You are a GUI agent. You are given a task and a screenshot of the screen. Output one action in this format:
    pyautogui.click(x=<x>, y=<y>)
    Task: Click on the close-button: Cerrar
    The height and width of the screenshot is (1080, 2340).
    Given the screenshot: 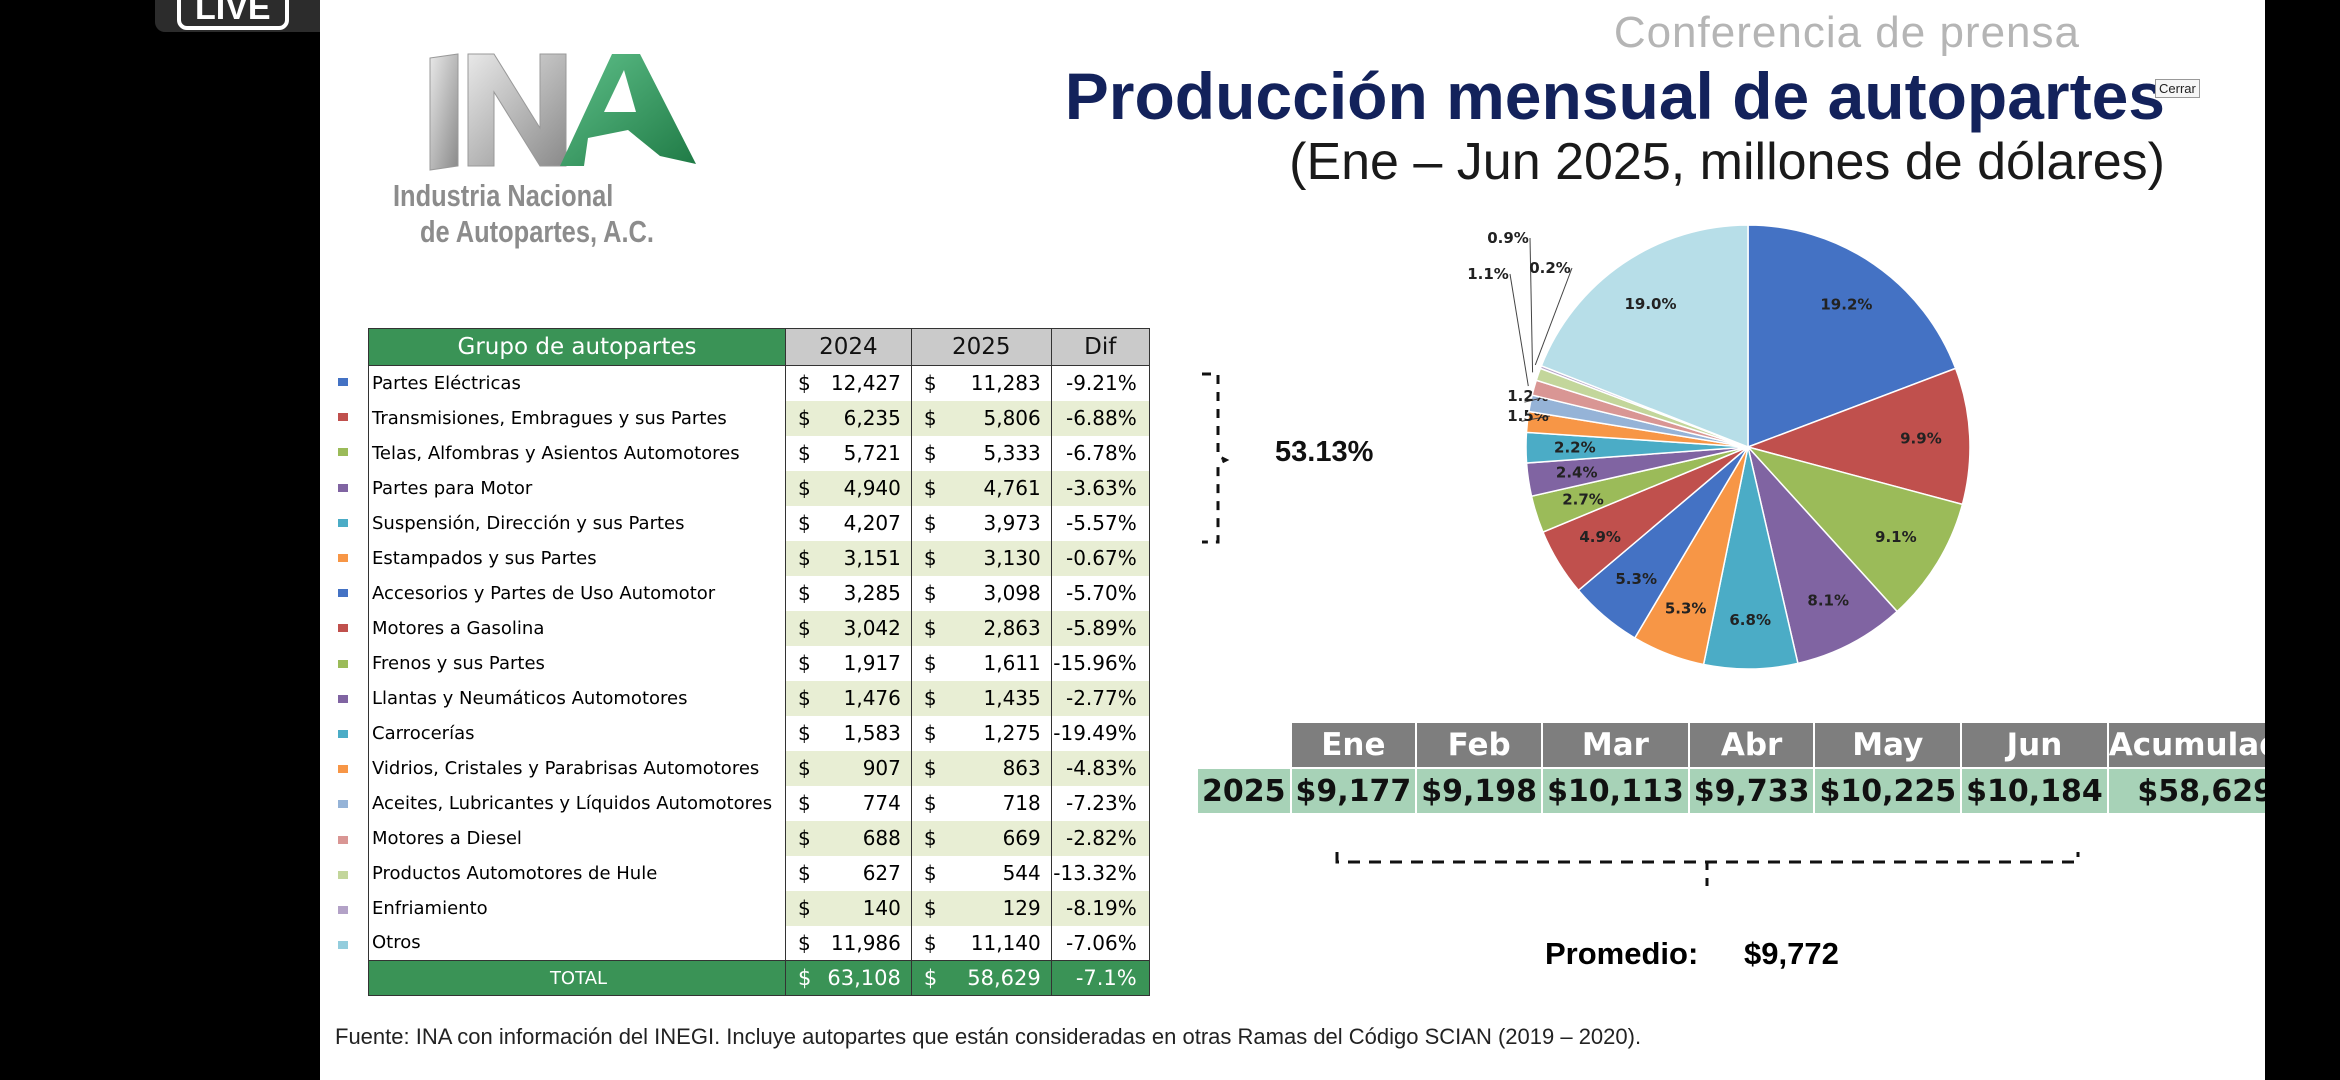 What is the action you would take?
    pyautogui.click(x=2177, y=88)
    